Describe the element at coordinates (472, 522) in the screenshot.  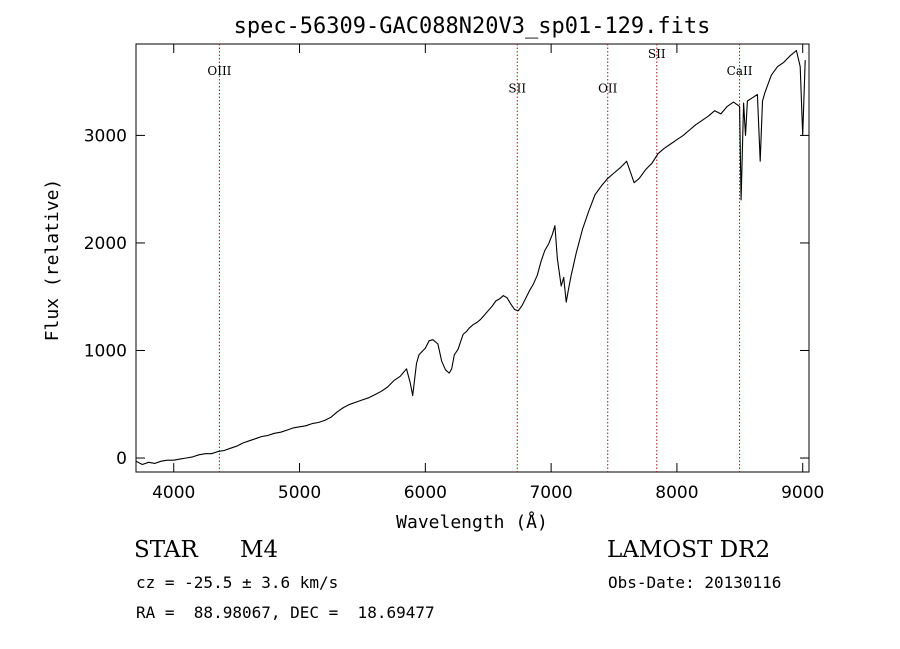
I see `x-axis-label: Wavelength (Å)` at that location.